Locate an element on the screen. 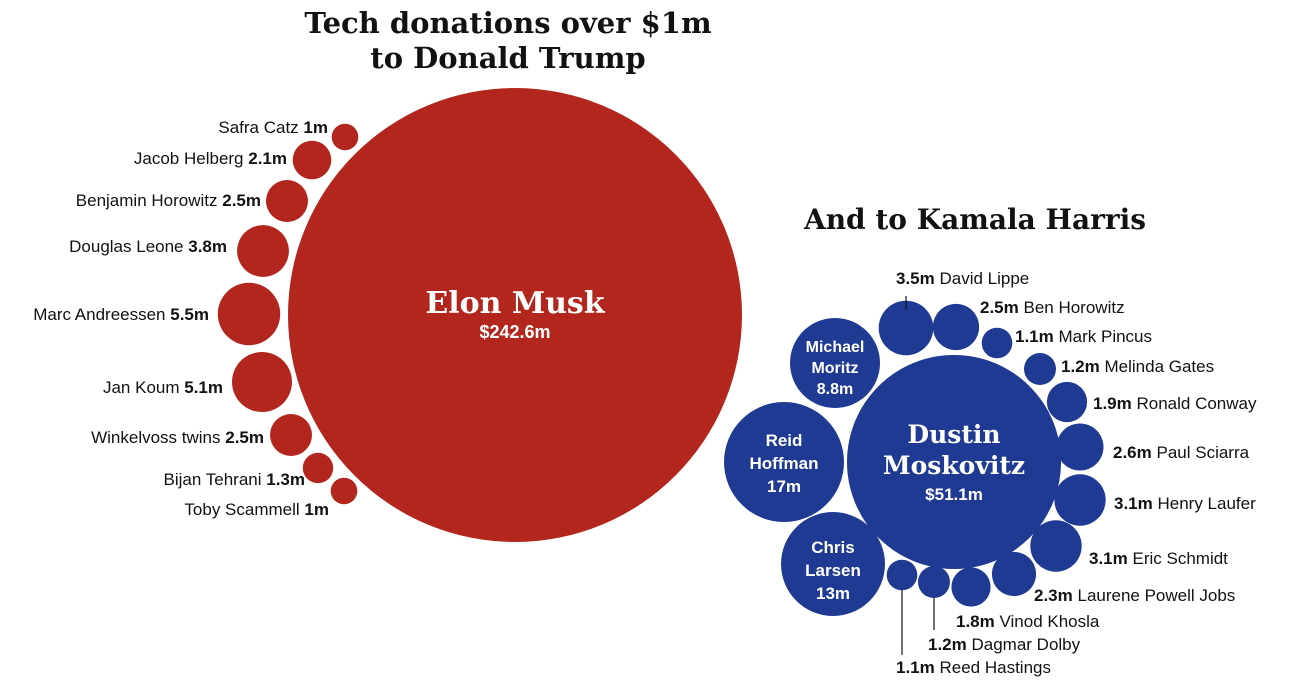  bubble-david-lippe is located at coordinates (906, 328).